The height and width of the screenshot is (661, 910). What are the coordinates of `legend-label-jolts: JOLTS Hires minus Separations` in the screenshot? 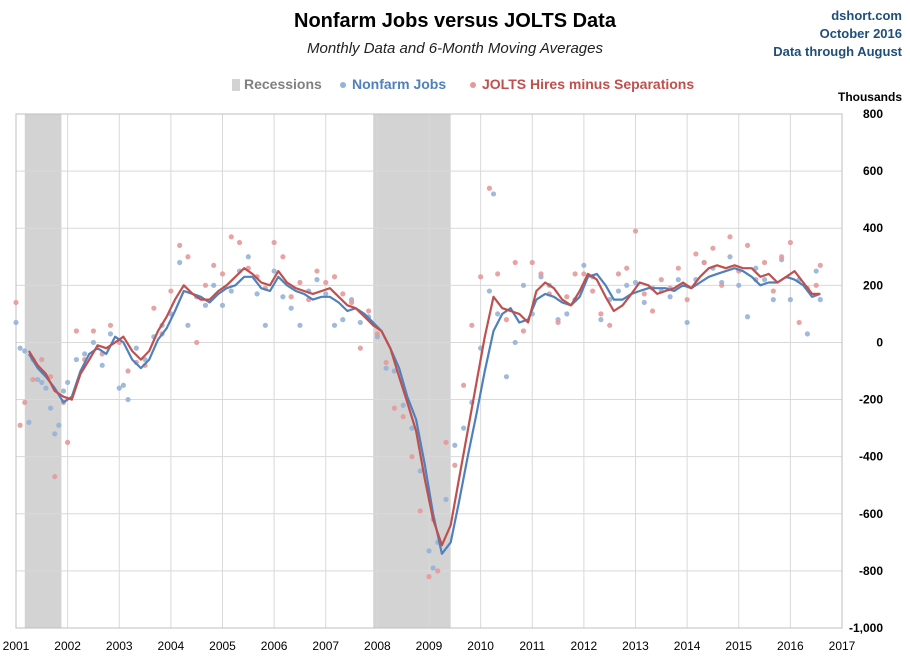 It's located at (588, 84).